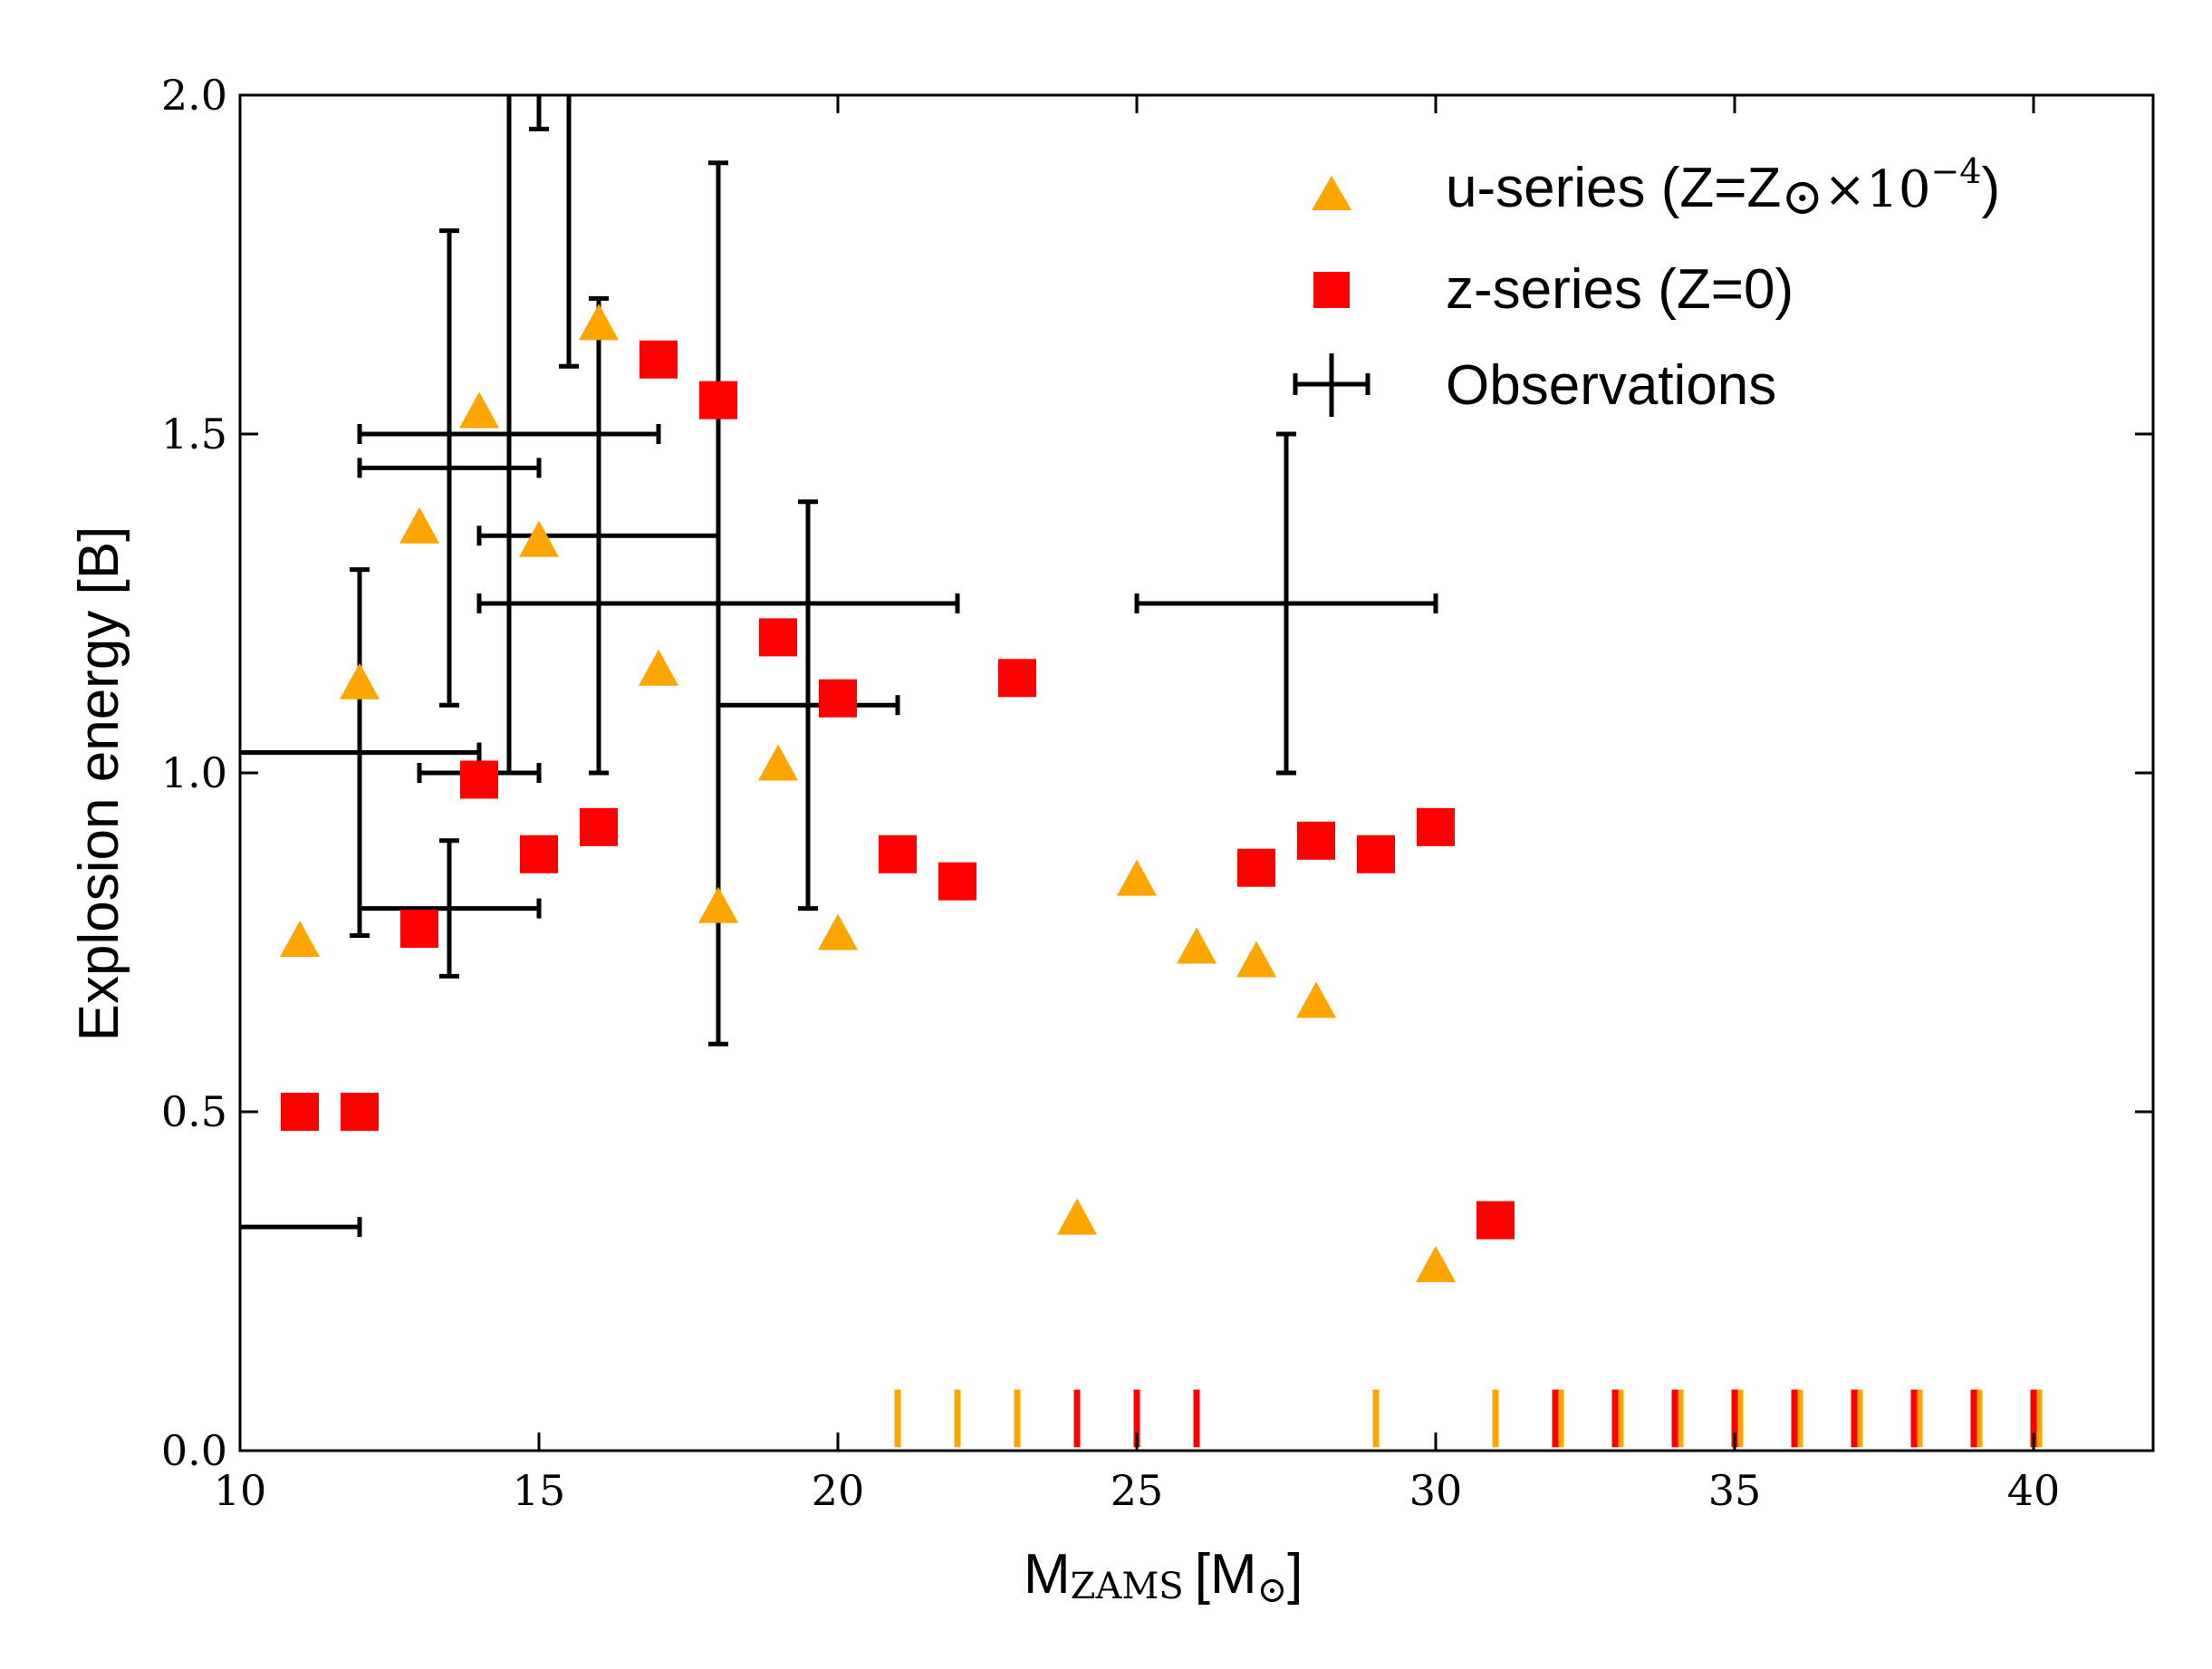 The height and width of the screenshot is (1669, 2212). I want to click on x-tick-label: 30, so click(1436, 1490).